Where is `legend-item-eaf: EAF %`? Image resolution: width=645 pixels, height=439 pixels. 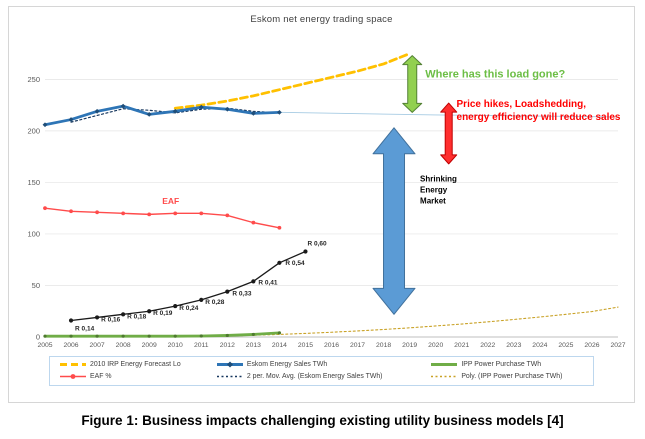
legend-item-eaf: EAF % is located at coordinates (138, 376).